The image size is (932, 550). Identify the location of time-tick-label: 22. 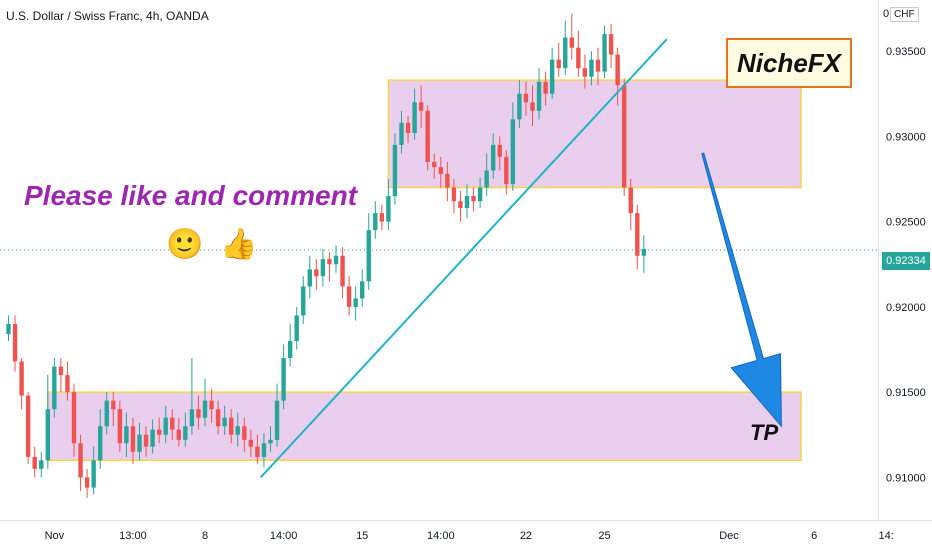
(526, 536).